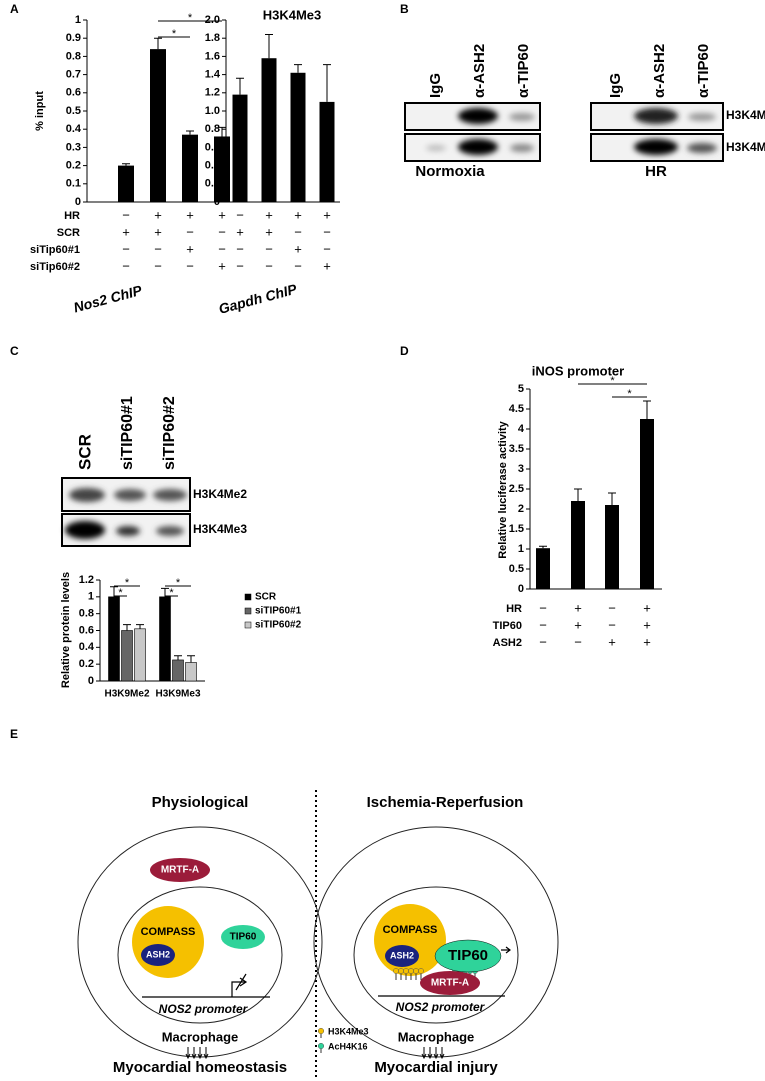  I want to click on y-tick-label: 2.5, so click(516, 489).